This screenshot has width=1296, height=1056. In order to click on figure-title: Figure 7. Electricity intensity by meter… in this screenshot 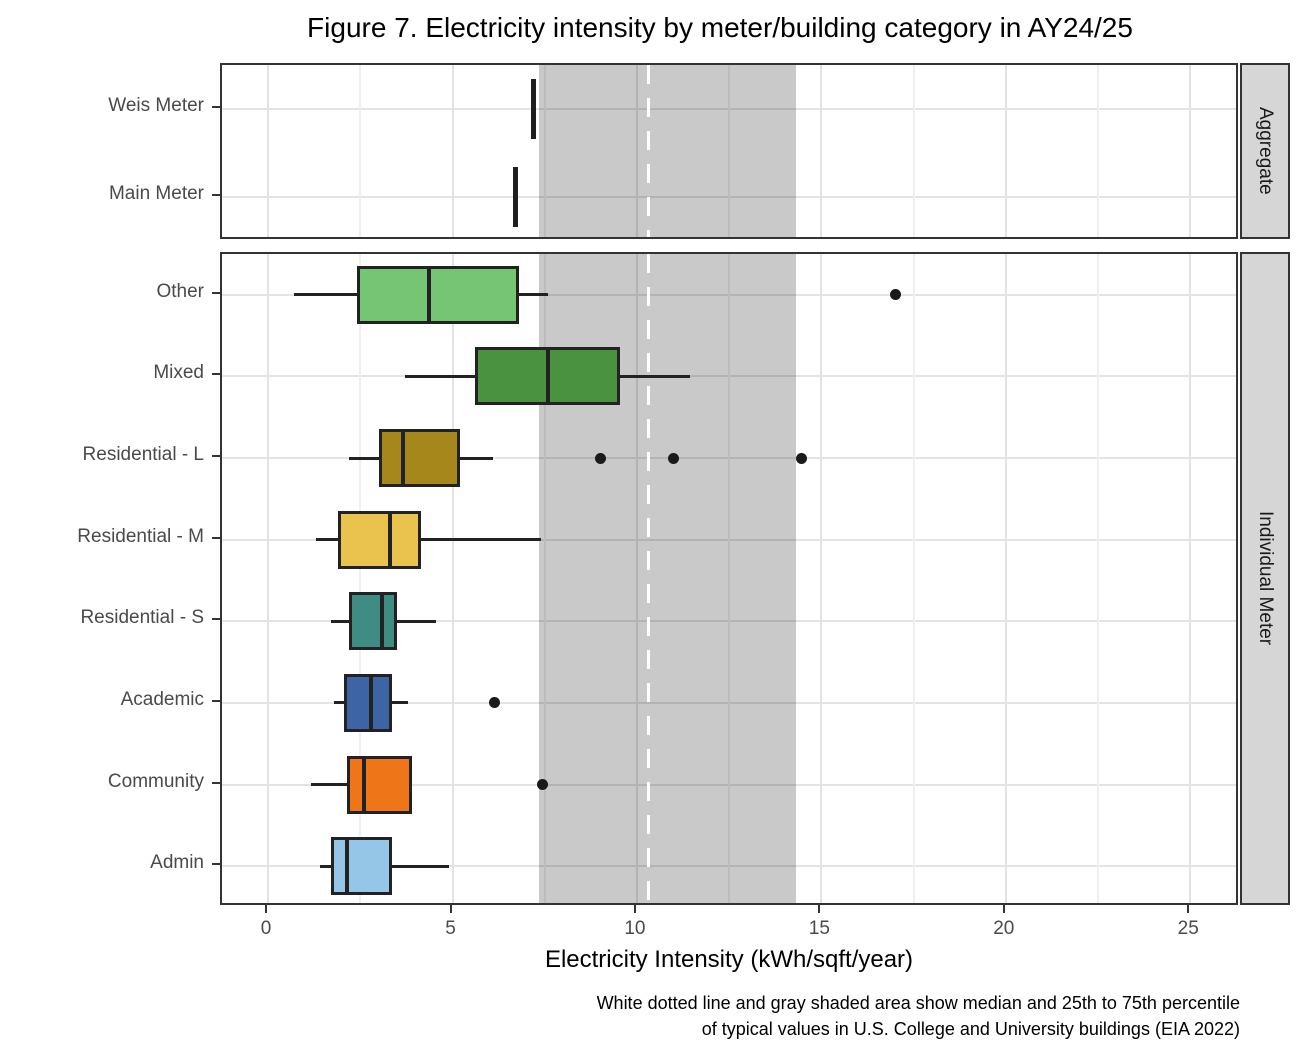, I will do `click(720, 27)`.